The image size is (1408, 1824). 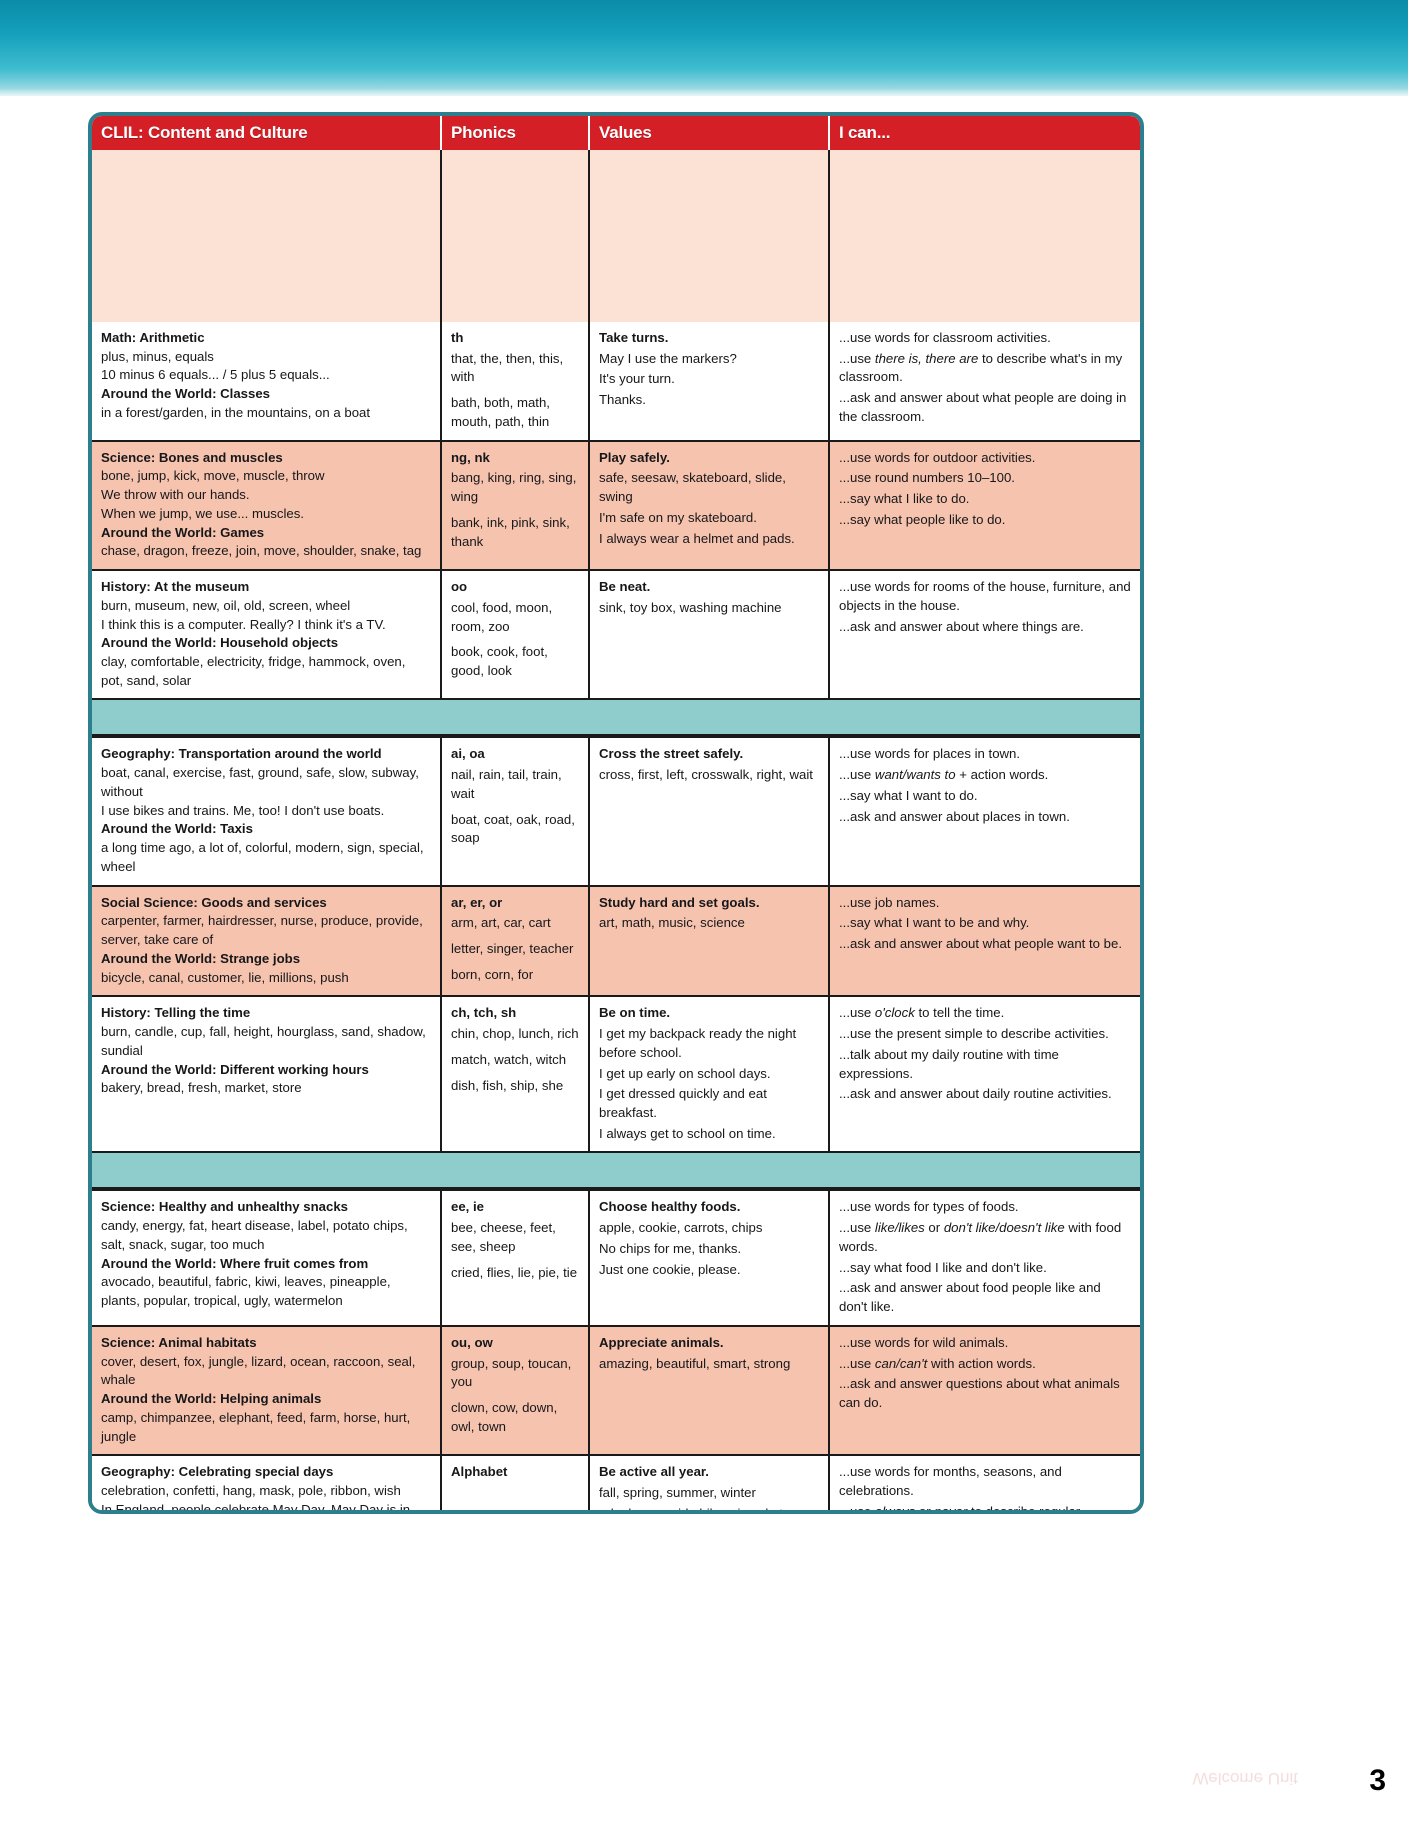 I want to click on values-line: I'm safe on my skateboard., so click(x=678, y=517).